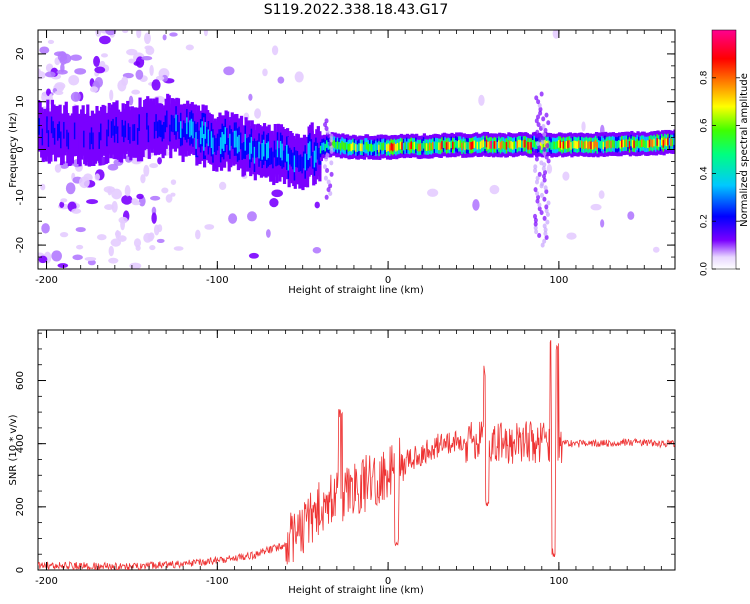  Describe the element at coordinates (356, 10) in the screenshot. I see `figure-title: S119.2022.338.18.43.G17` at that location.